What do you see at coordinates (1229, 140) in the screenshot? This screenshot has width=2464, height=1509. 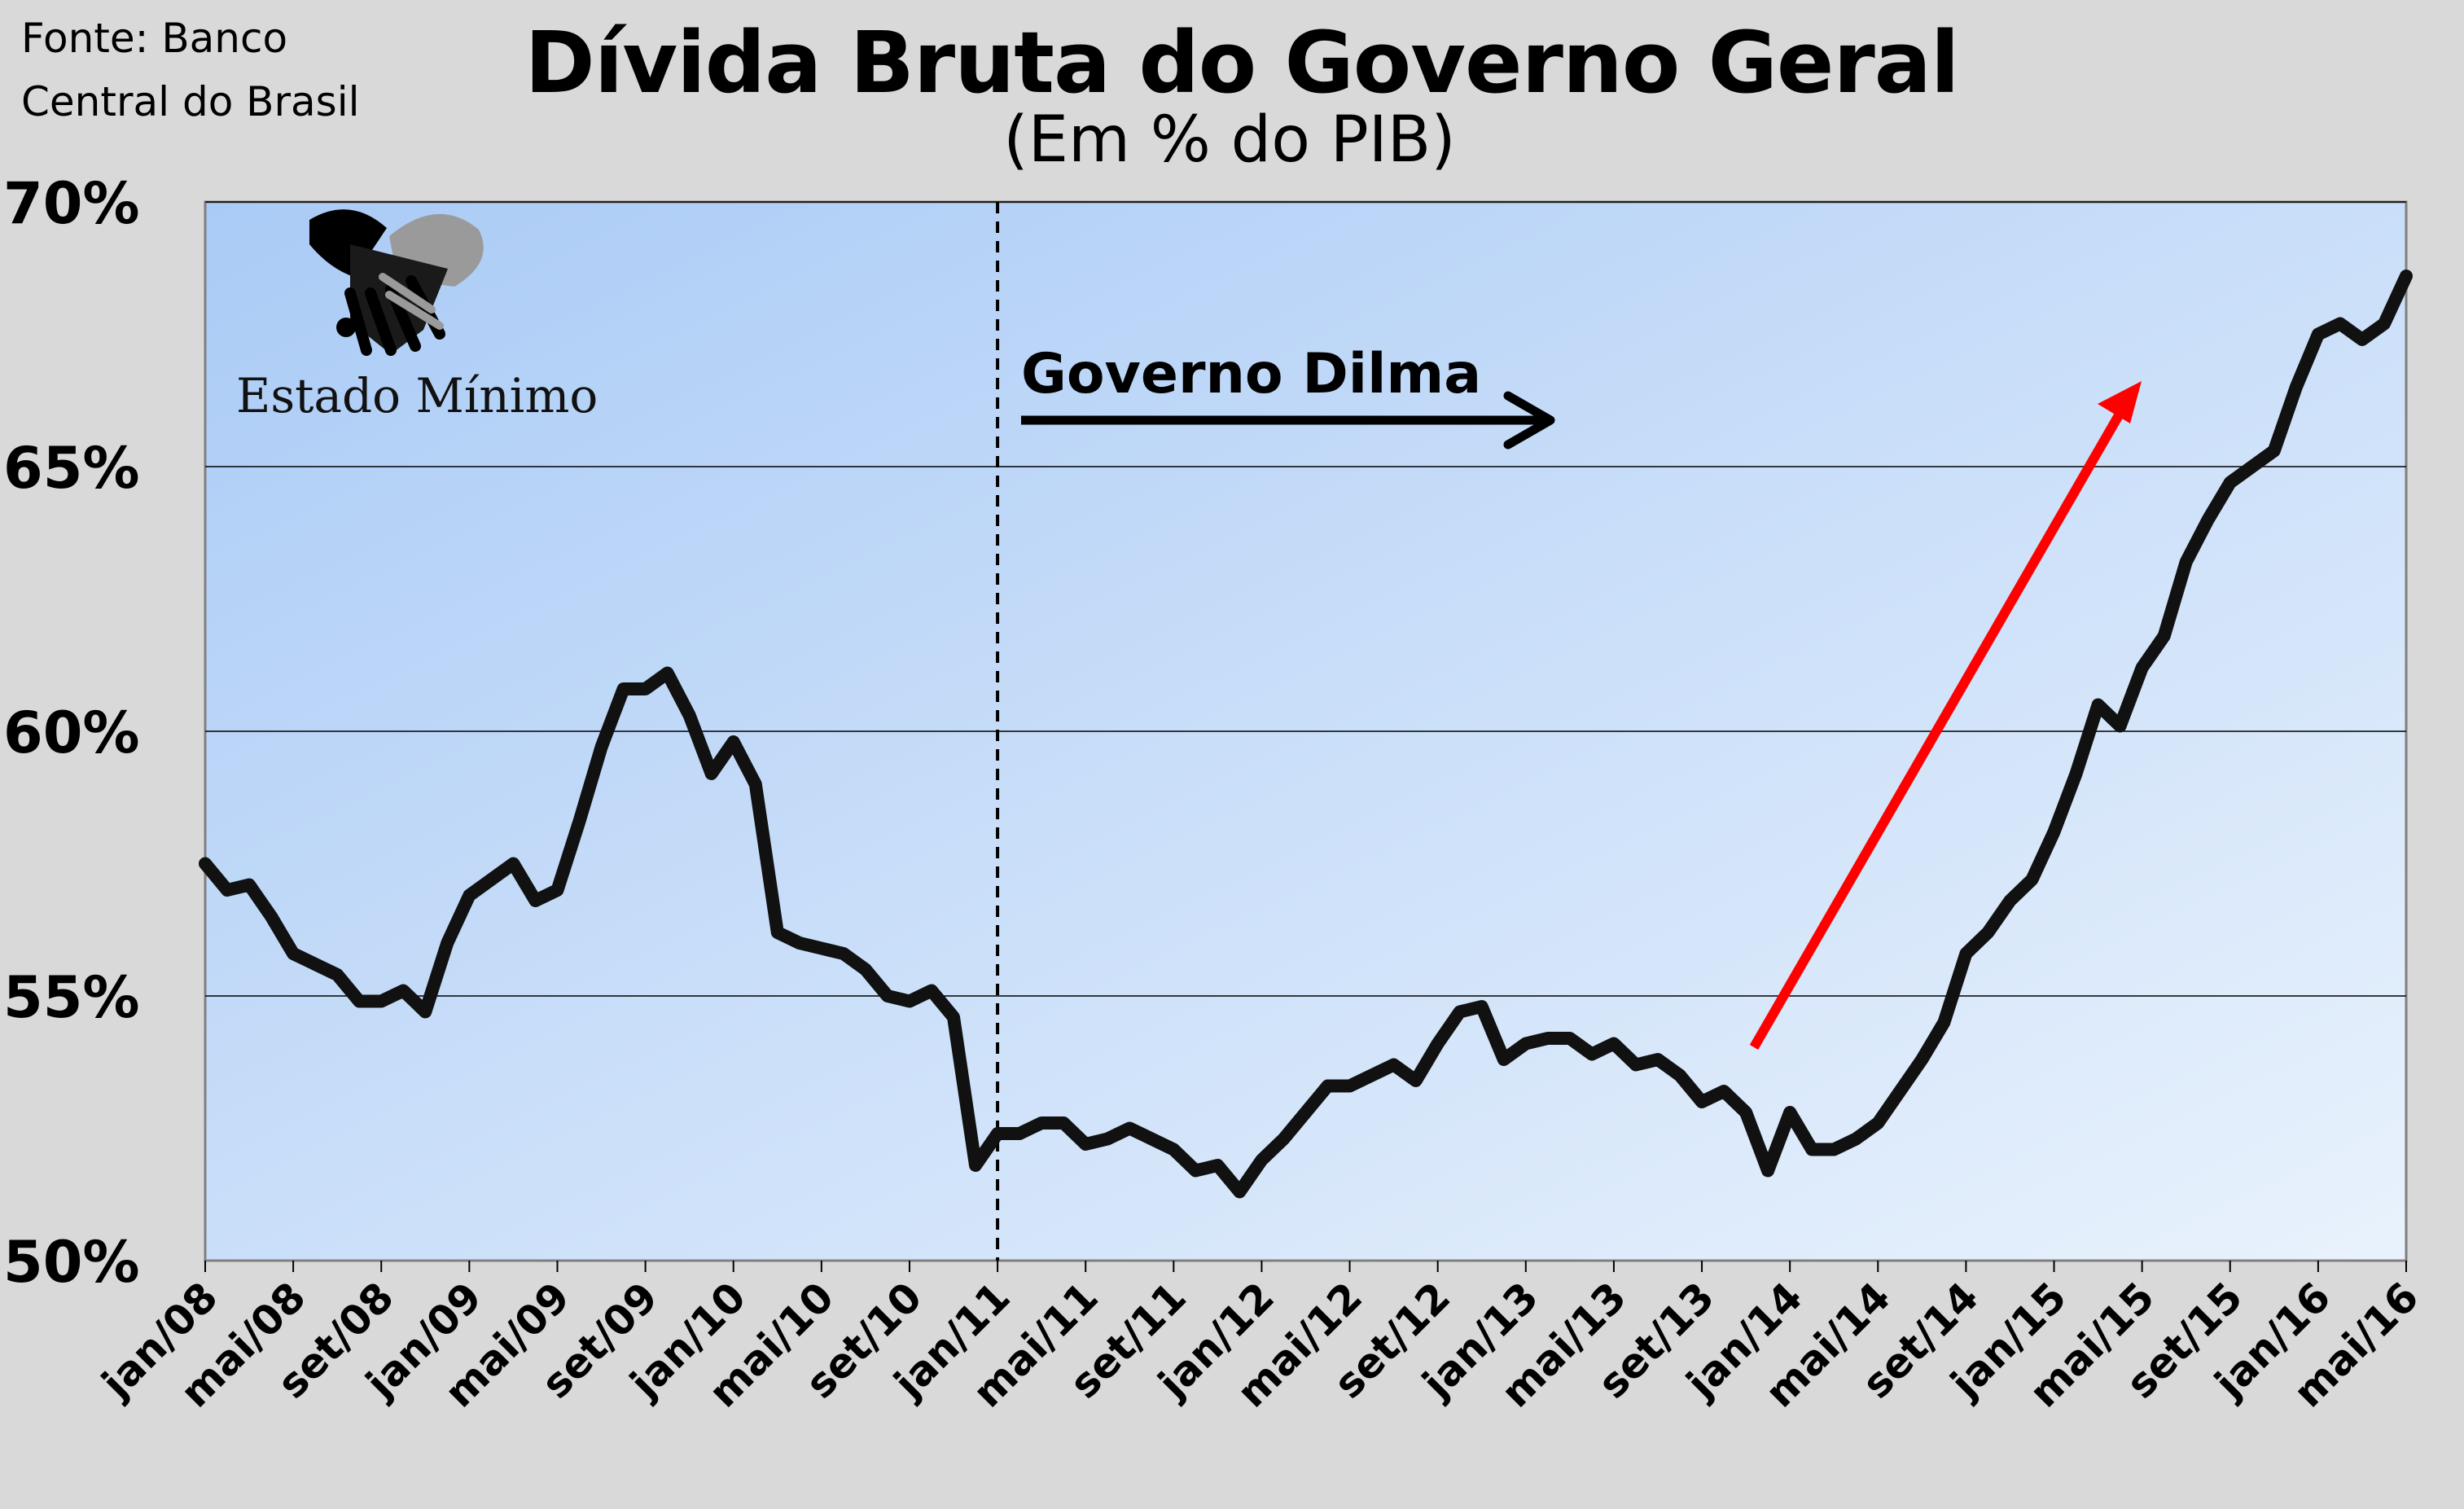 I see `chart-subtitle: (Em % do PIB)` at bounding box center [1229, 140].